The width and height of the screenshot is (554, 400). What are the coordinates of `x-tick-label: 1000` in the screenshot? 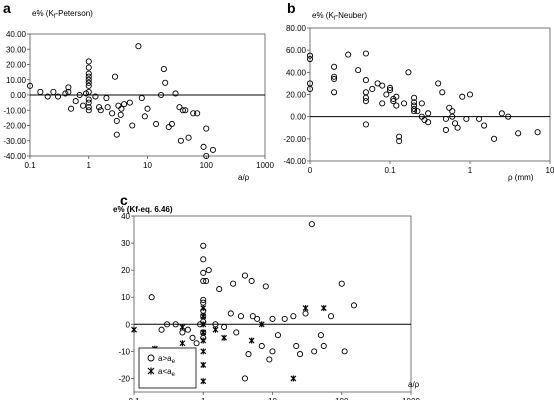 It's located at (265, 165).